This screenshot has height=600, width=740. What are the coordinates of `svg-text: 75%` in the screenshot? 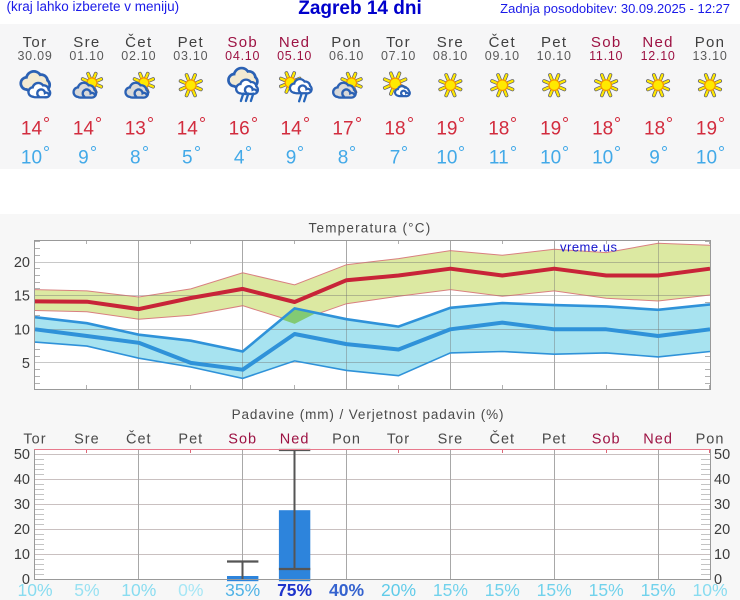 It's located at (294, 590).